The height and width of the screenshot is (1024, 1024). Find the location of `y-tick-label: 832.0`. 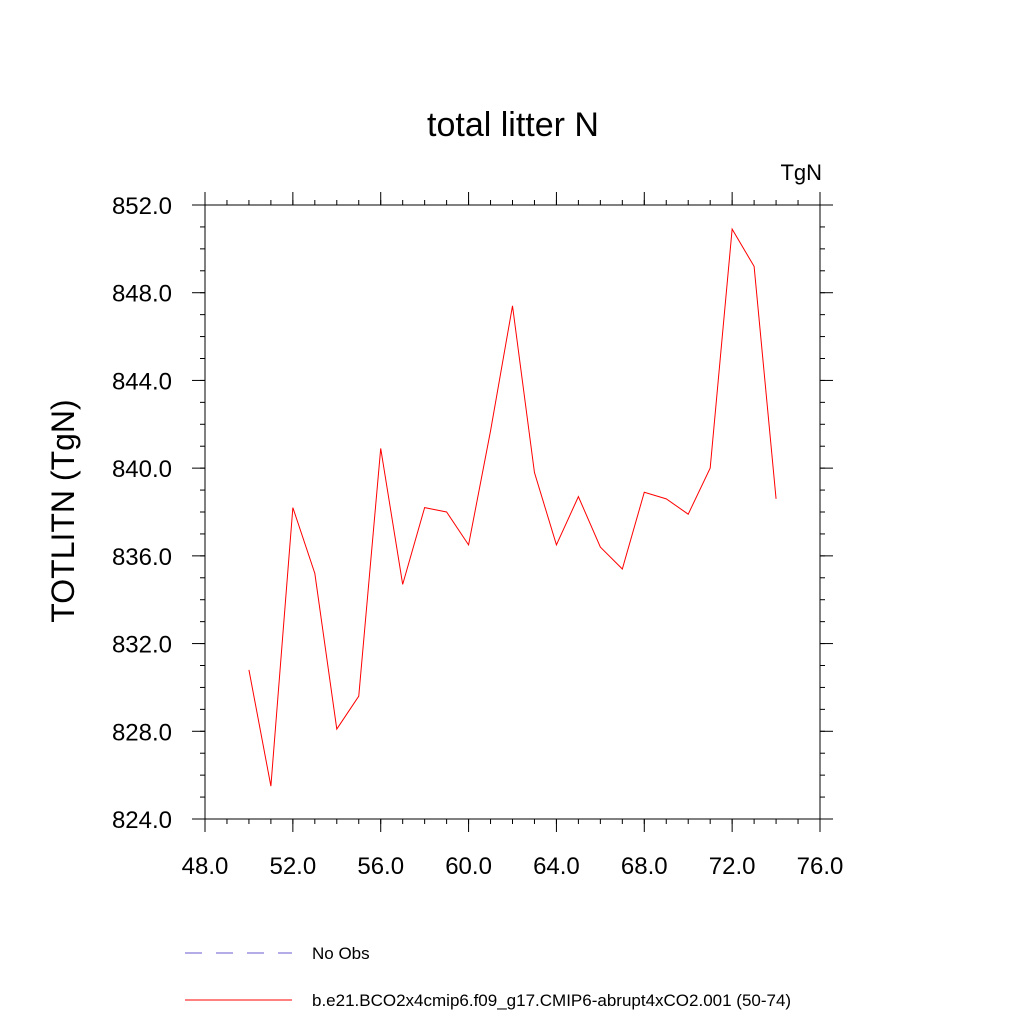

y-tick-label: 832.0 is located at coordinates (142, 645).